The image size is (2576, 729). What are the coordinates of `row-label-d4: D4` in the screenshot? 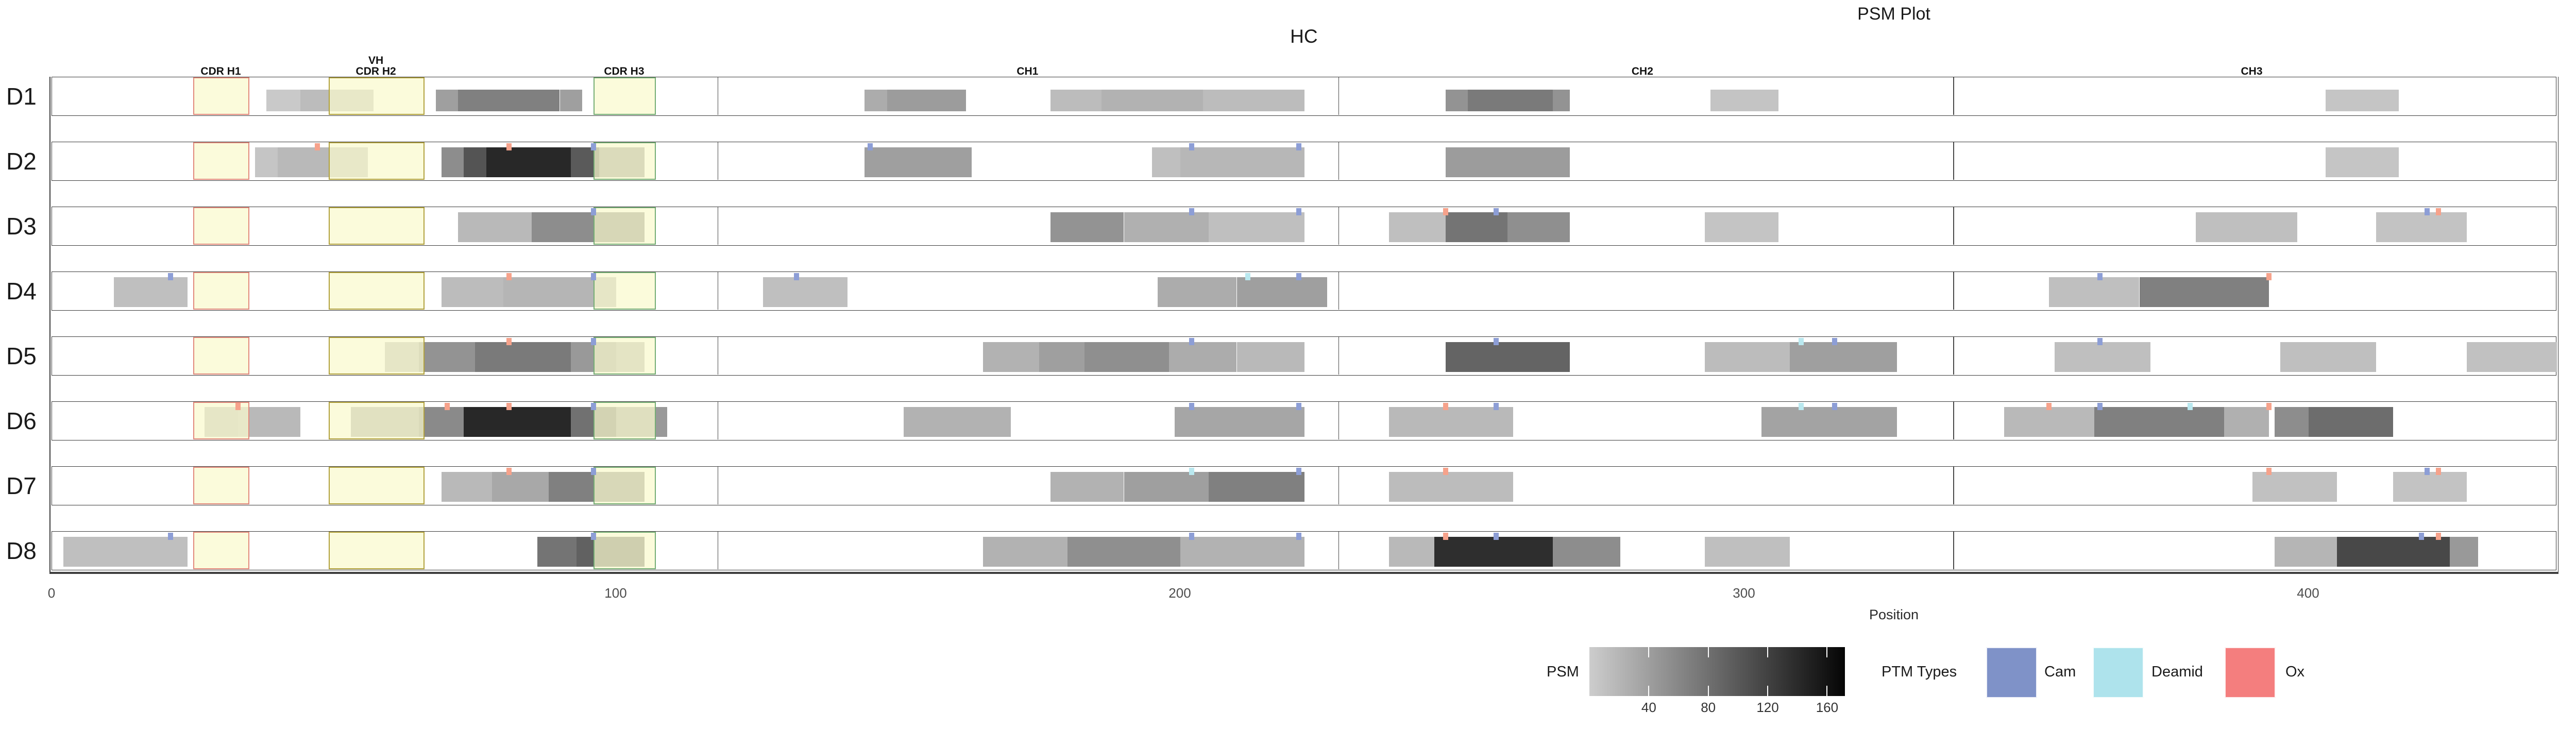 It's located at (21, 291).